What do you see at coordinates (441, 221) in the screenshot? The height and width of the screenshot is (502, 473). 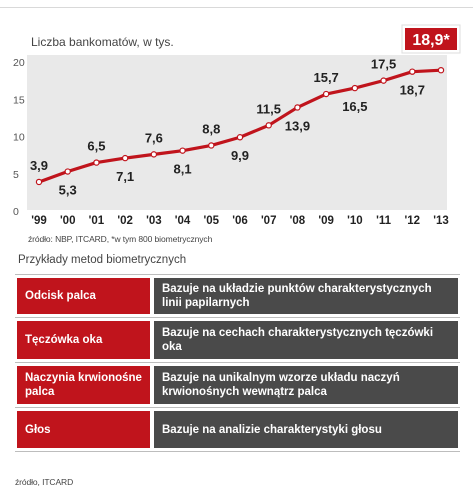 I see `x-tick-label: '13` at bounding box center [441, 221].